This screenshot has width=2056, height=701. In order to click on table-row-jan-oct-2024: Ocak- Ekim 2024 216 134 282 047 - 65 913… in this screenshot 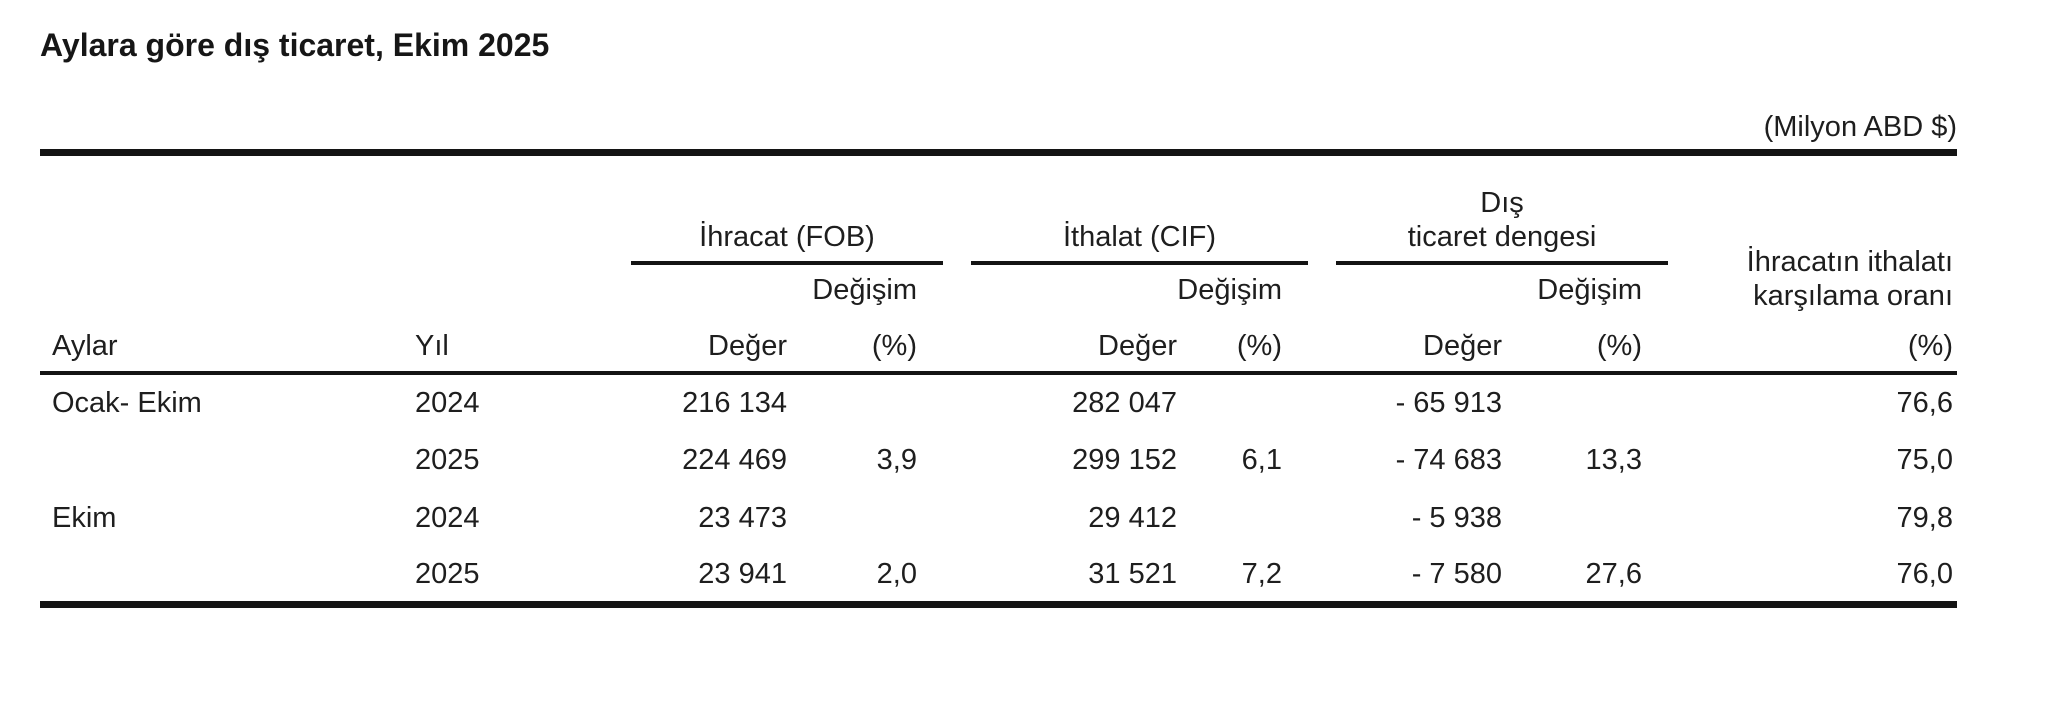, I will do `click(998, 402)`.